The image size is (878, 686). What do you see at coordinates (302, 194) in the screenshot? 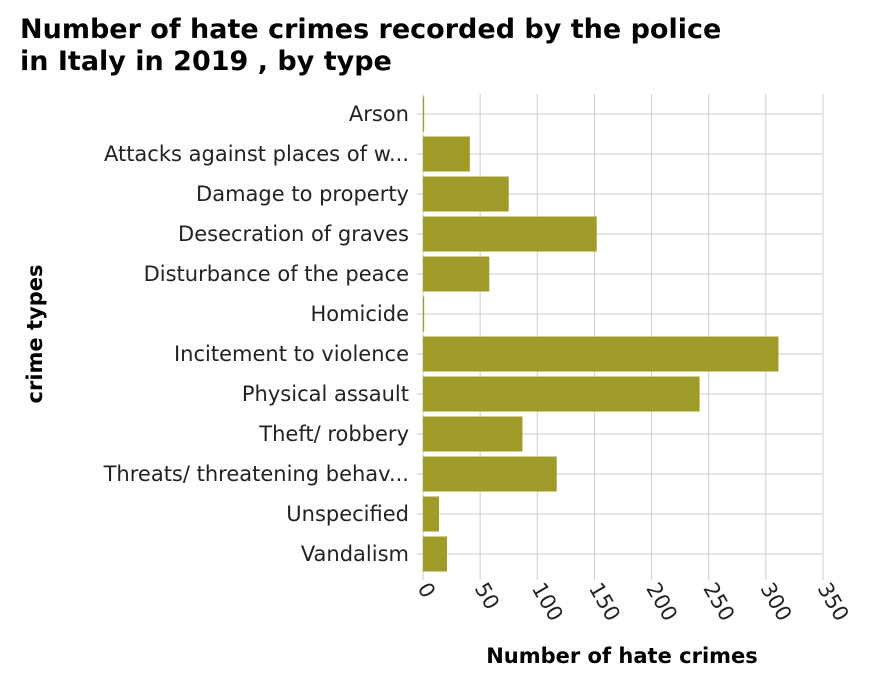
I see `y-tick-label: Damage to property` at bounding box center [302, 194].